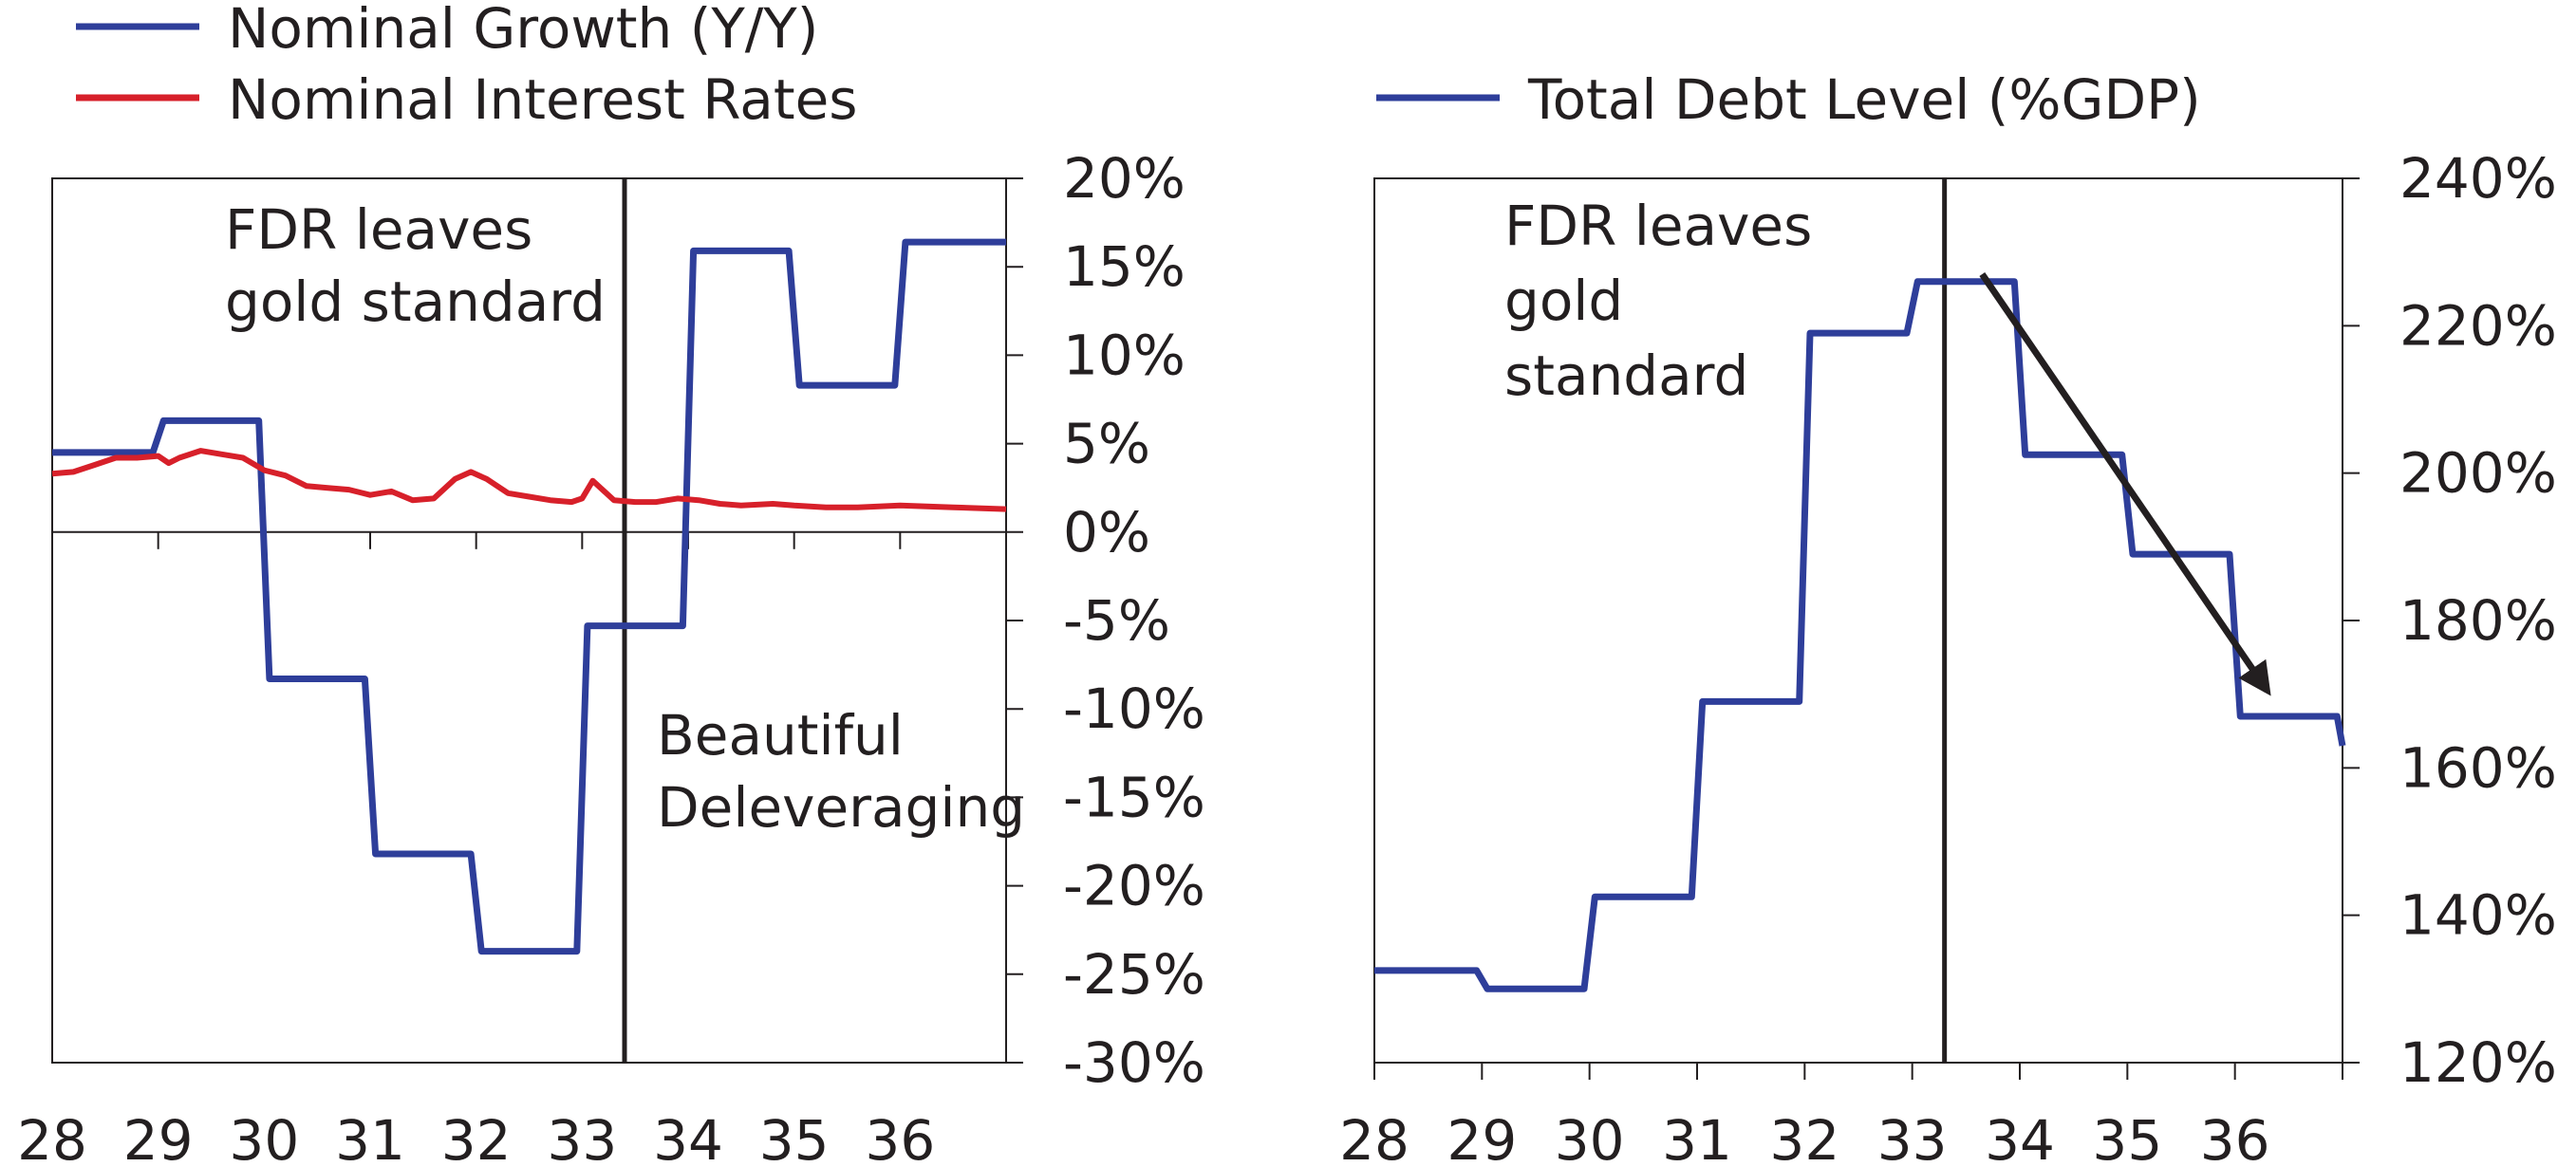 This screenshot has width=2576, height=1167. Describe the element at coordinates (529, 480) in the screenshot. I see `growth-series-nominal-interest-rates-line` at that location.